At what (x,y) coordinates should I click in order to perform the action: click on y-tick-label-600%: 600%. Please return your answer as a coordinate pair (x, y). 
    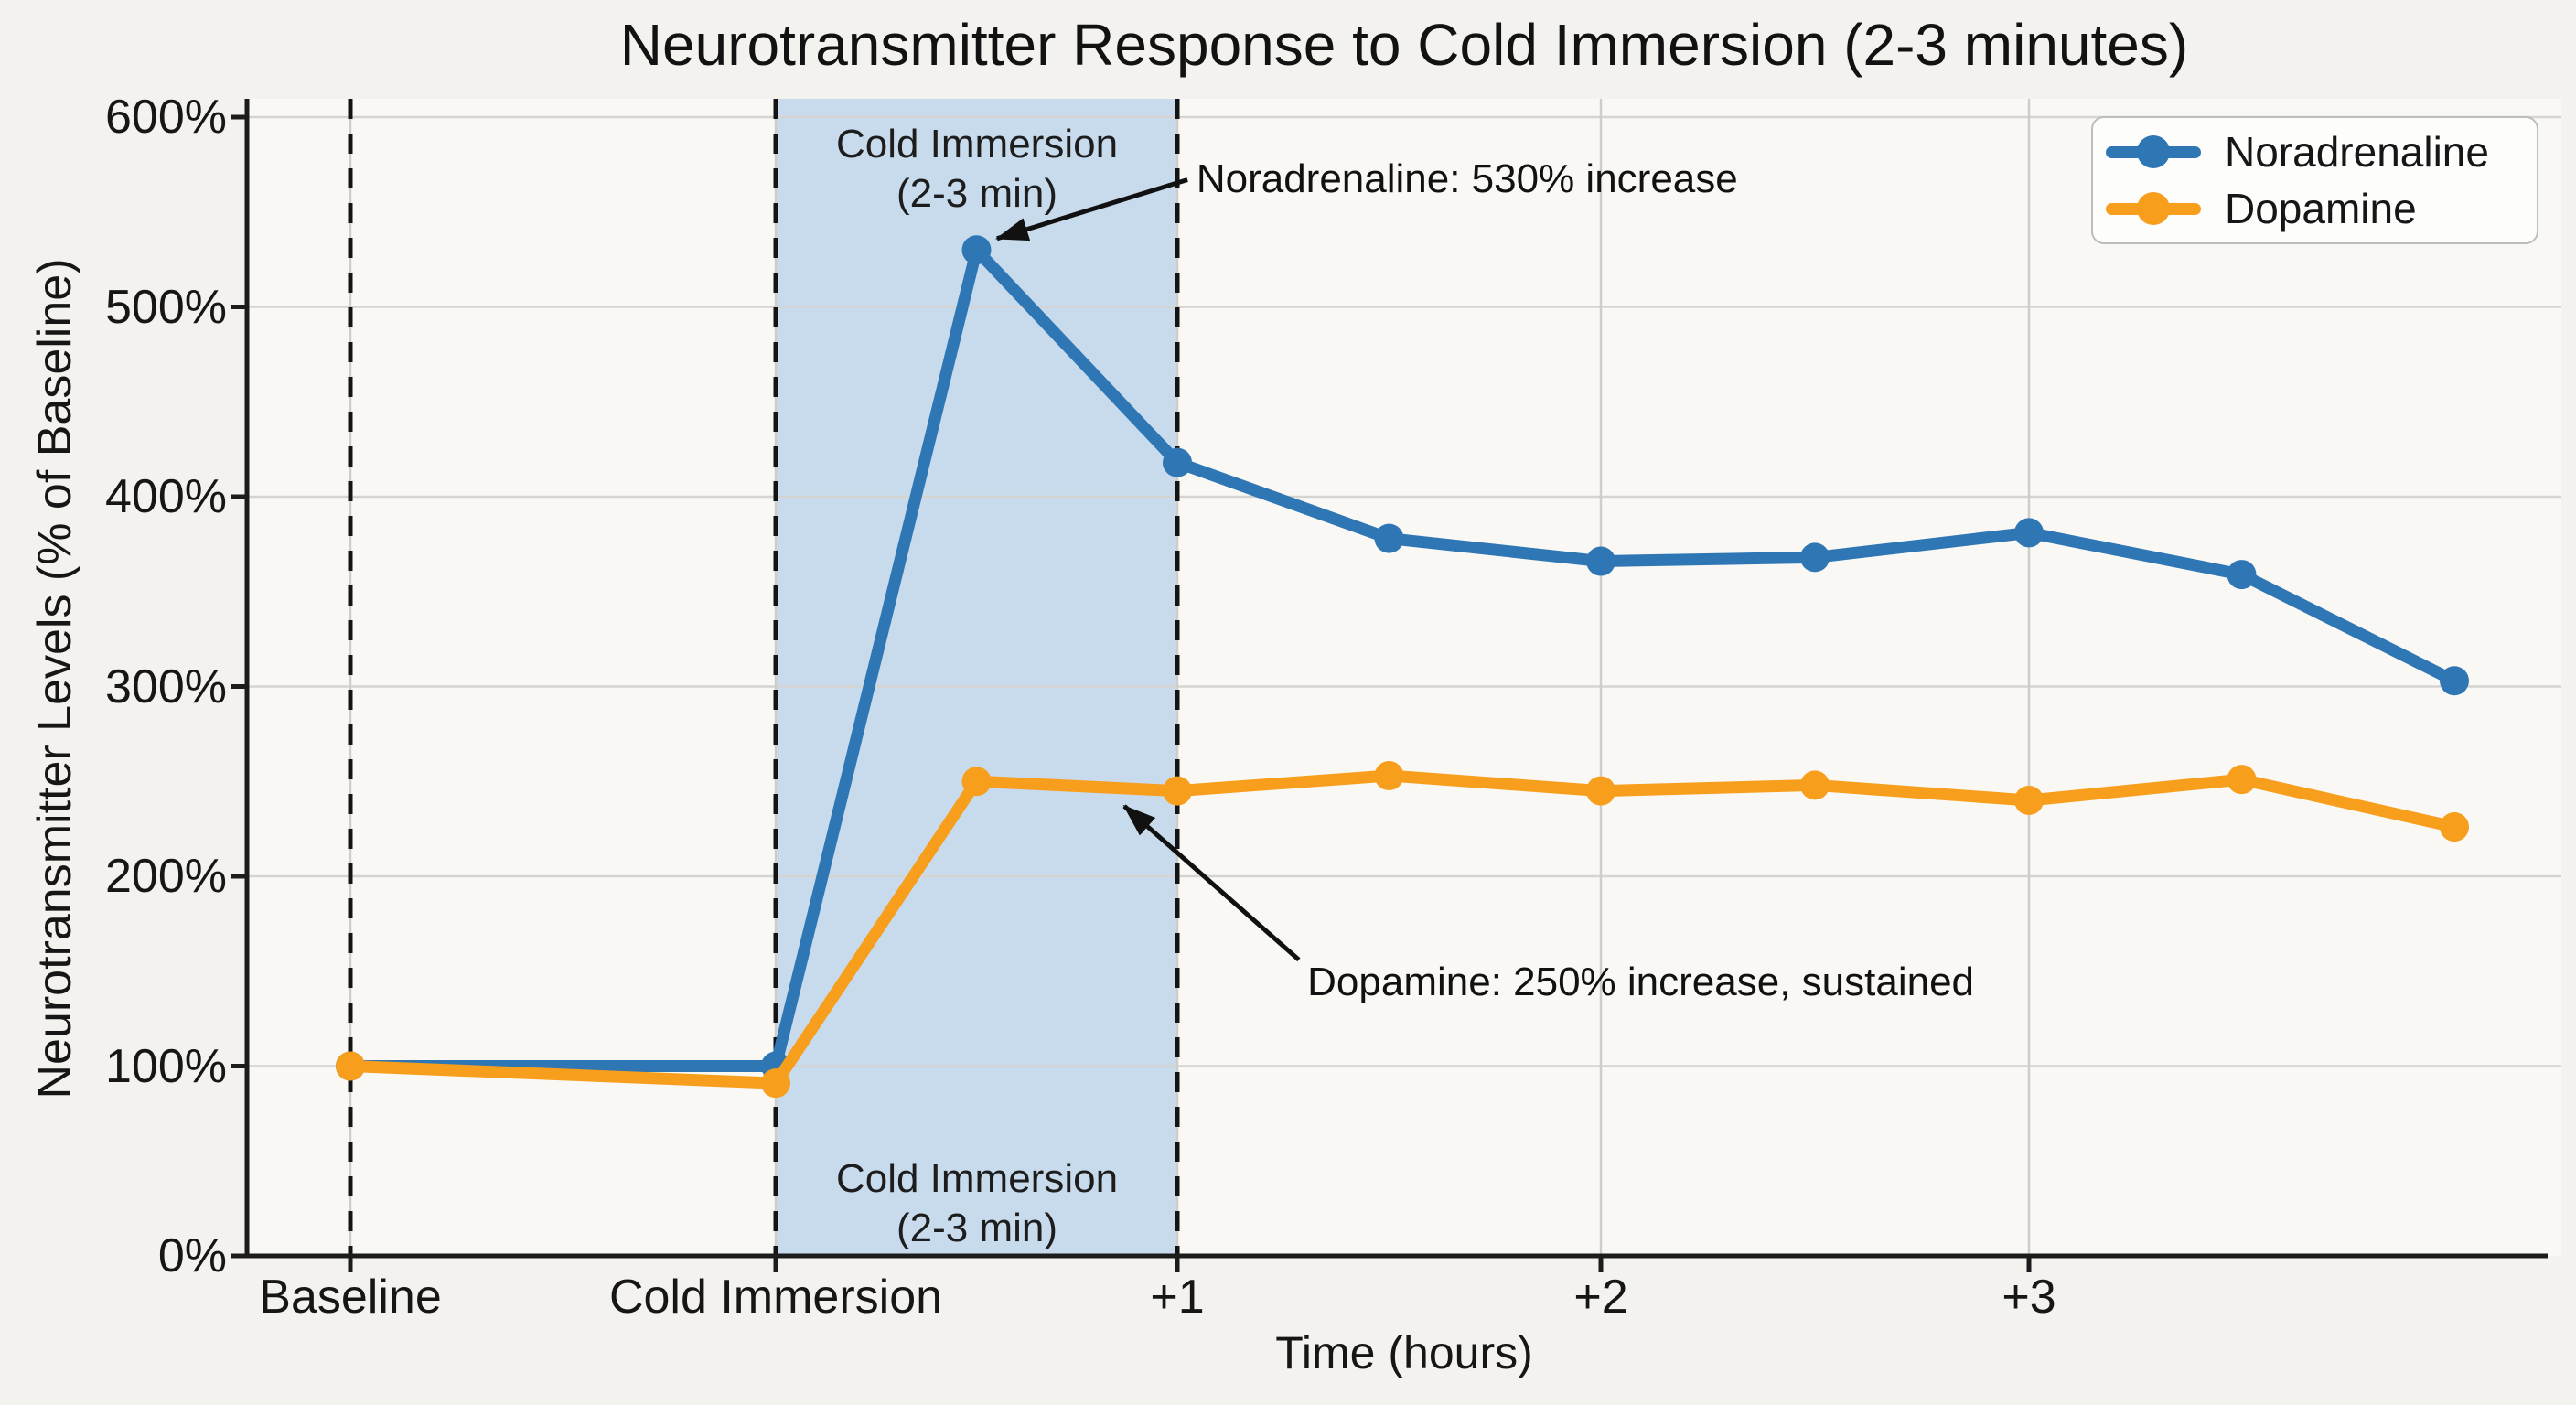
    Looking at the image, I should click on (166, 117).